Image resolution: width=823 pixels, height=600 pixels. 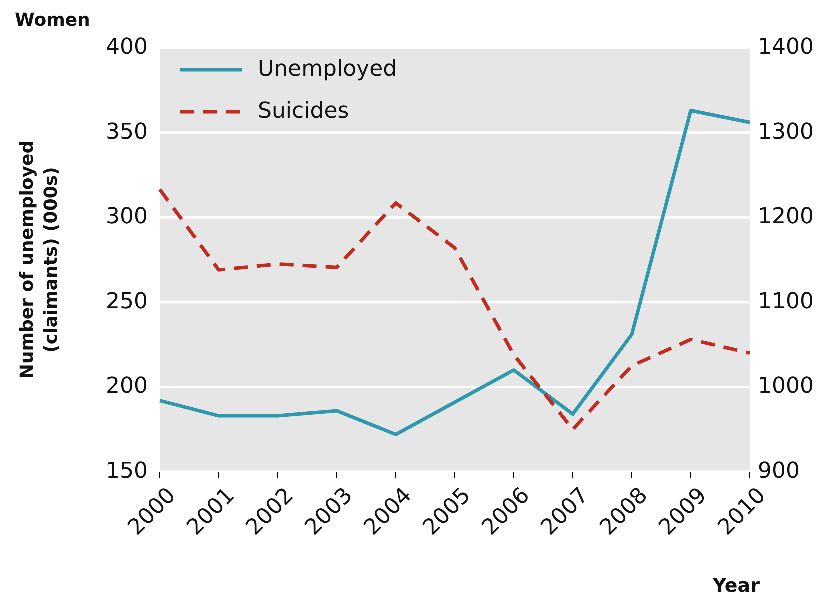 What do you see at coordinates (127, 387) in the screenshot?
I see `y-tick-label: 200` at bounding box center [127, 387].